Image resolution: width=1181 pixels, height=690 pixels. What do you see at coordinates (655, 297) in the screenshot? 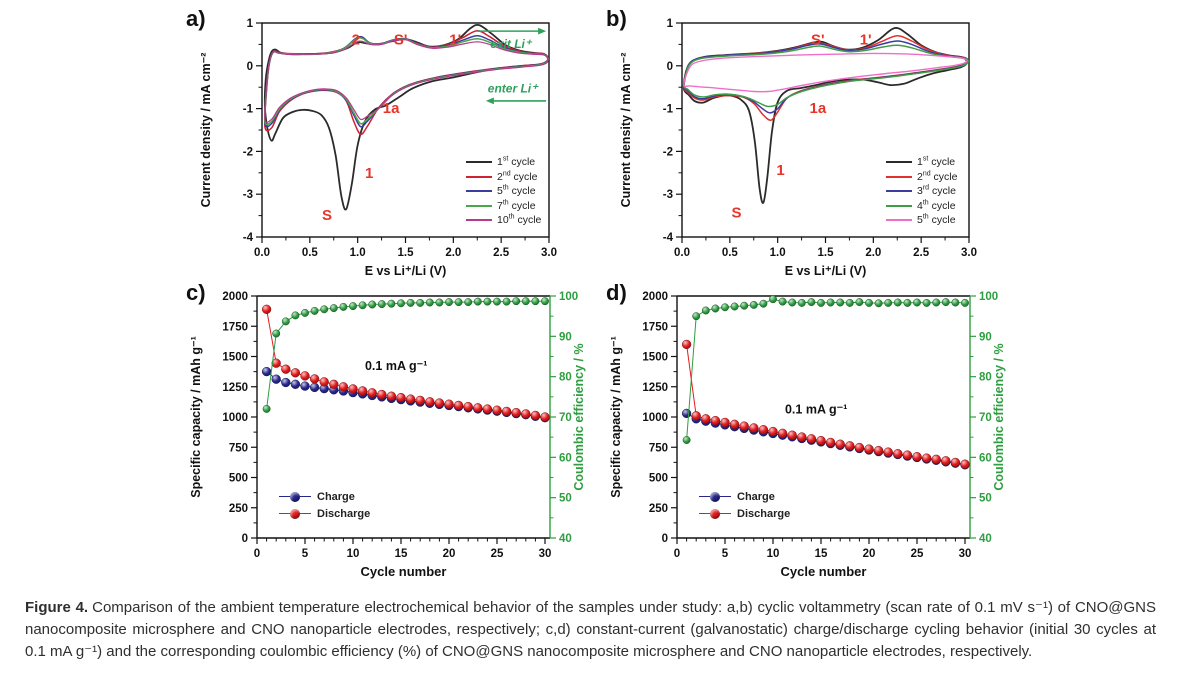
I see `svg-text: 2000` at bounding box center [655, 297].